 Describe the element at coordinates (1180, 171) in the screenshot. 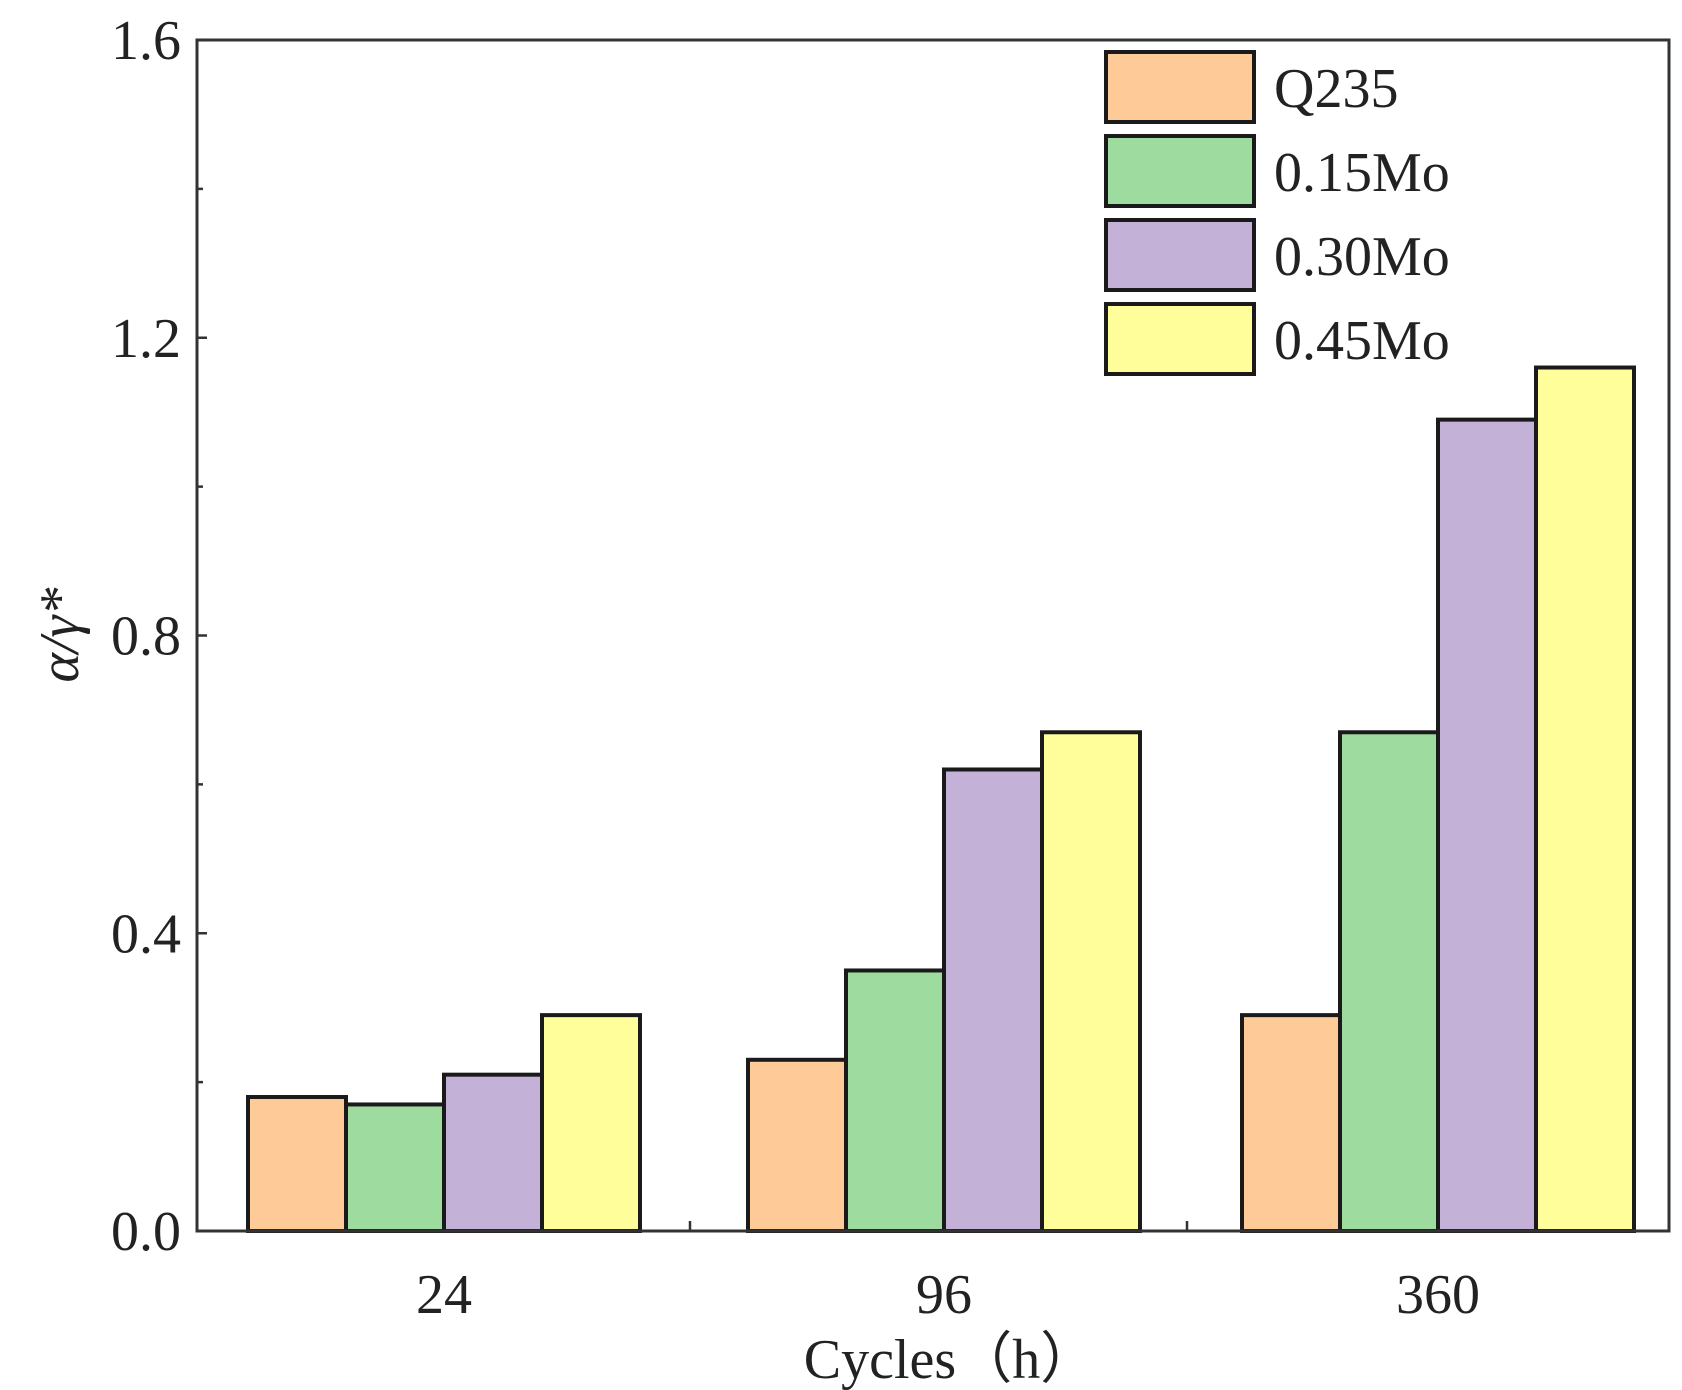

I see `legend-swatch-015mo` at that location.